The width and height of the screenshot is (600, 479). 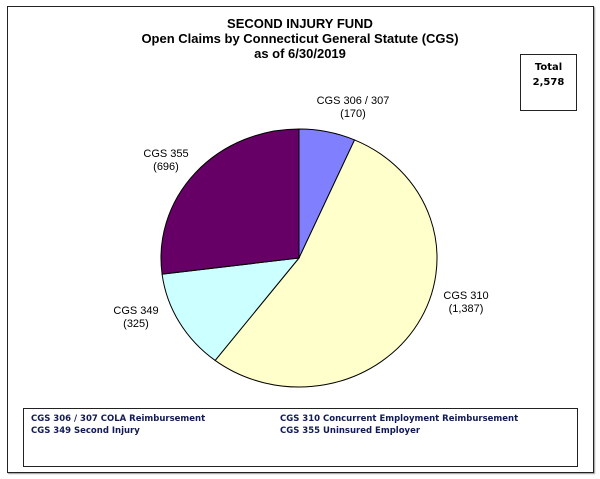 What do you see at coordinates (350, 431) in the screenshot?
I see `legend-item: CGS 355 Uninsured Employer` at bounding box center [350, 431].